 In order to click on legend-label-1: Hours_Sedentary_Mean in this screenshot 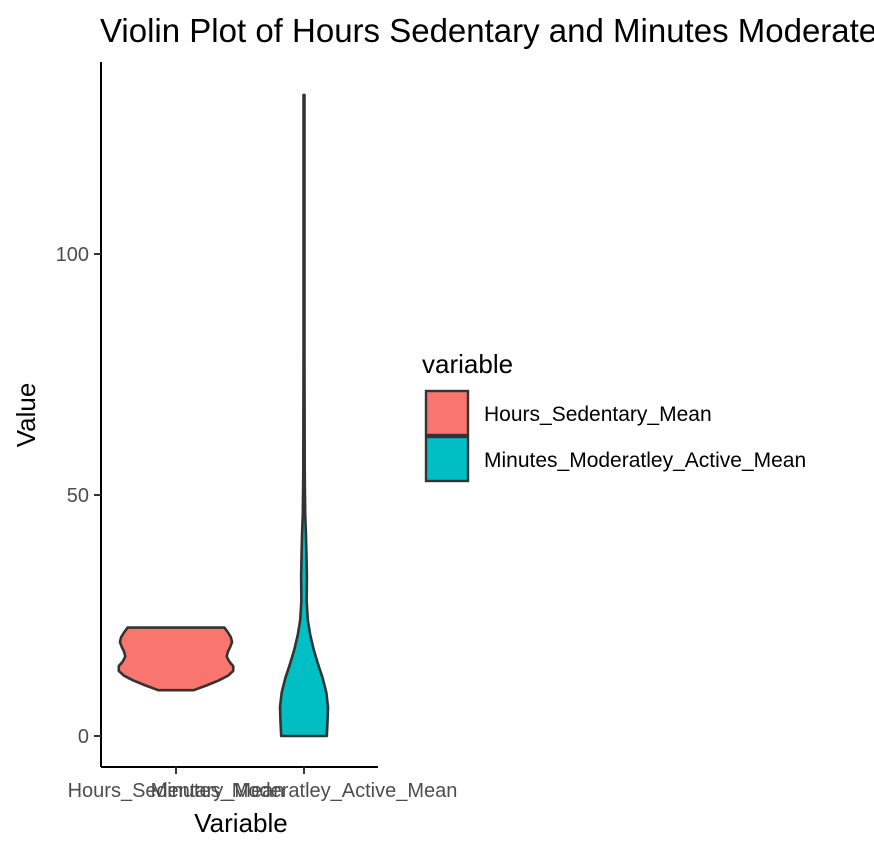, I will do `click(598, 414)`.